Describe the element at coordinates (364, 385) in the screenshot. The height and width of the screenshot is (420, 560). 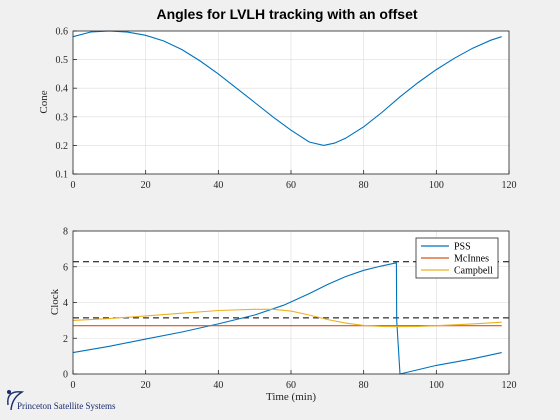
I see `clock-x-tick-label: 80` at that location.